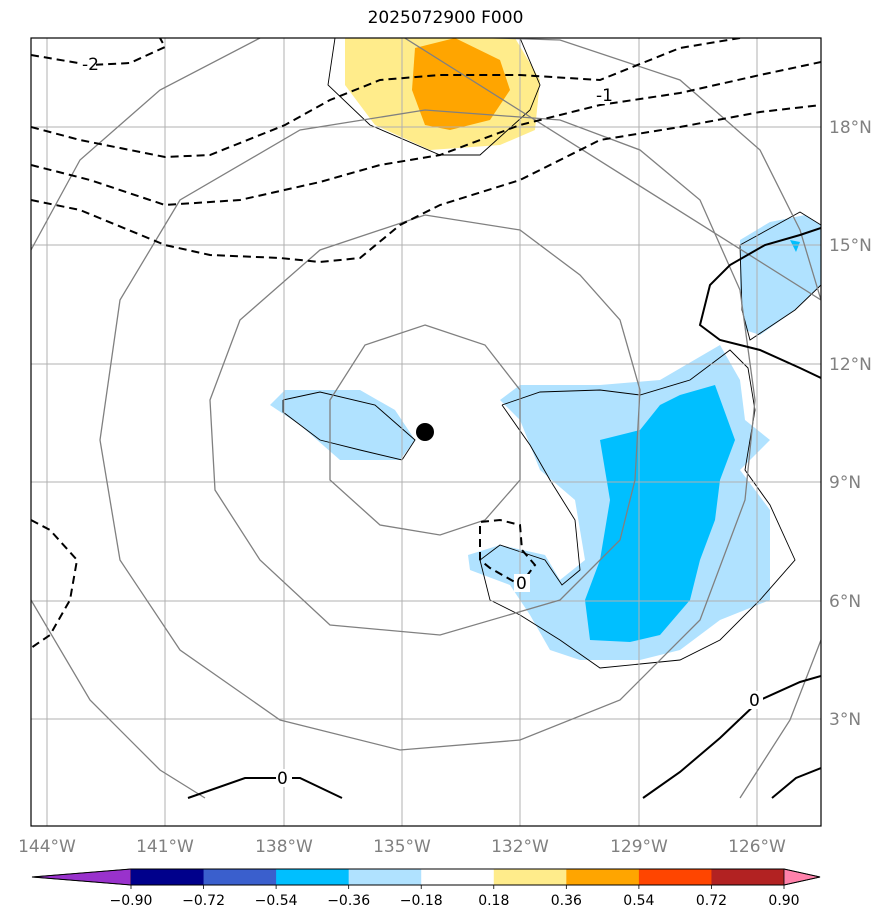 The height and width of the screenshot is (924, 891). What do you see at coordinates (461, 84) in the screenshot?
I see `positive-anomaly-strong` at bounding box center [461, 84].